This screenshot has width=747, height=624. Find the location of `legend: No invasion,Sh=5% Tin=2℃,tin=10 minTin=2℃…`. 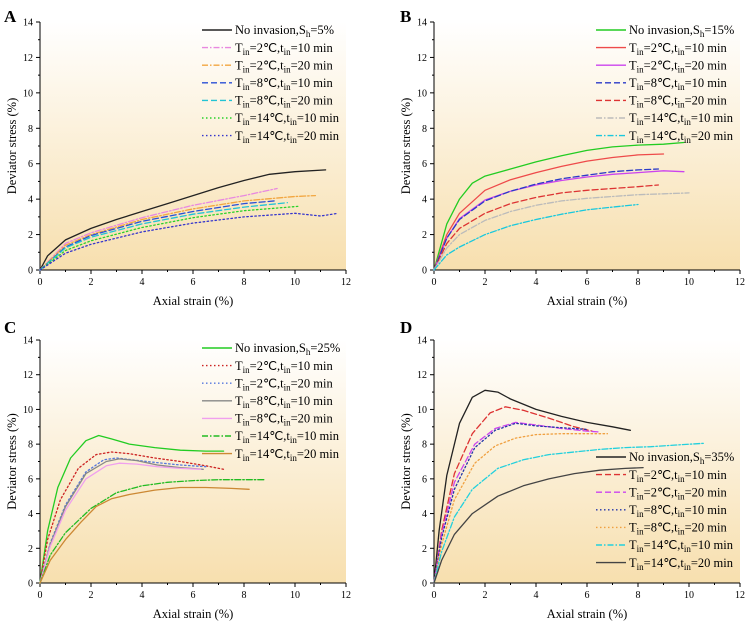

legend: No invasion,Sh=5% Tin=2℃,tin=10 minTin=2℃… is located at coordinates (271, 83).